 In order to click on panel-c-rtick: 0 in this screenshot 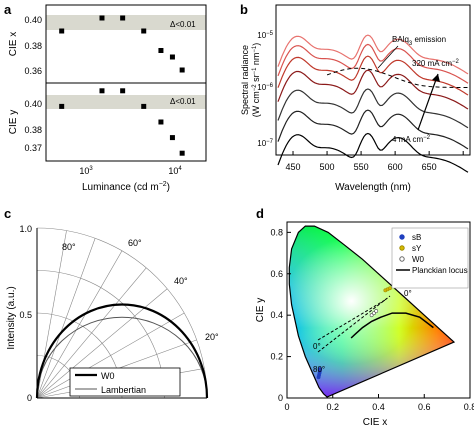, I will do `click(29, 398)`.